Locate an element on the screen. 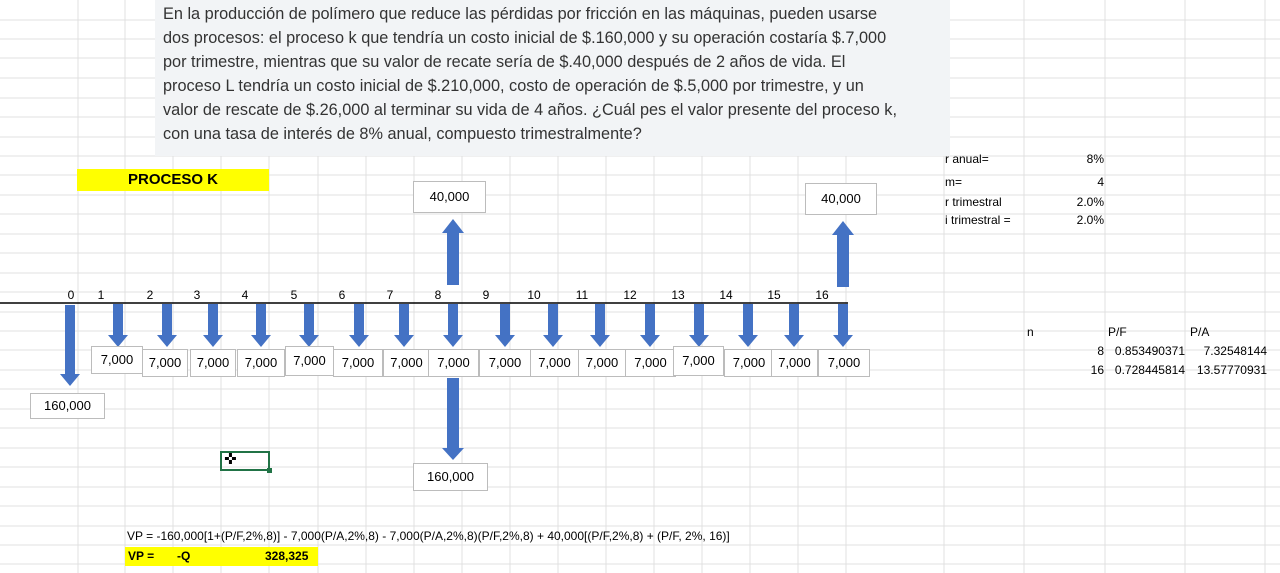  vp-result: VP = -Q 328,325 is located at coordinates (221, 556).